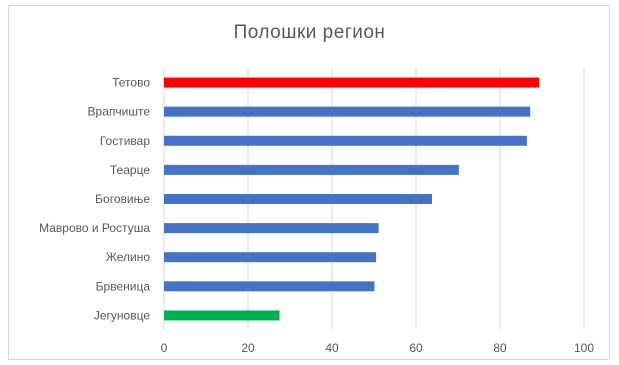 The width and height of the screenshot is (619, 365). What do you see at coordinates (122, 315) in the screenshot?
I see `category-label: Јегуновце` at bounding box center [122, 315].